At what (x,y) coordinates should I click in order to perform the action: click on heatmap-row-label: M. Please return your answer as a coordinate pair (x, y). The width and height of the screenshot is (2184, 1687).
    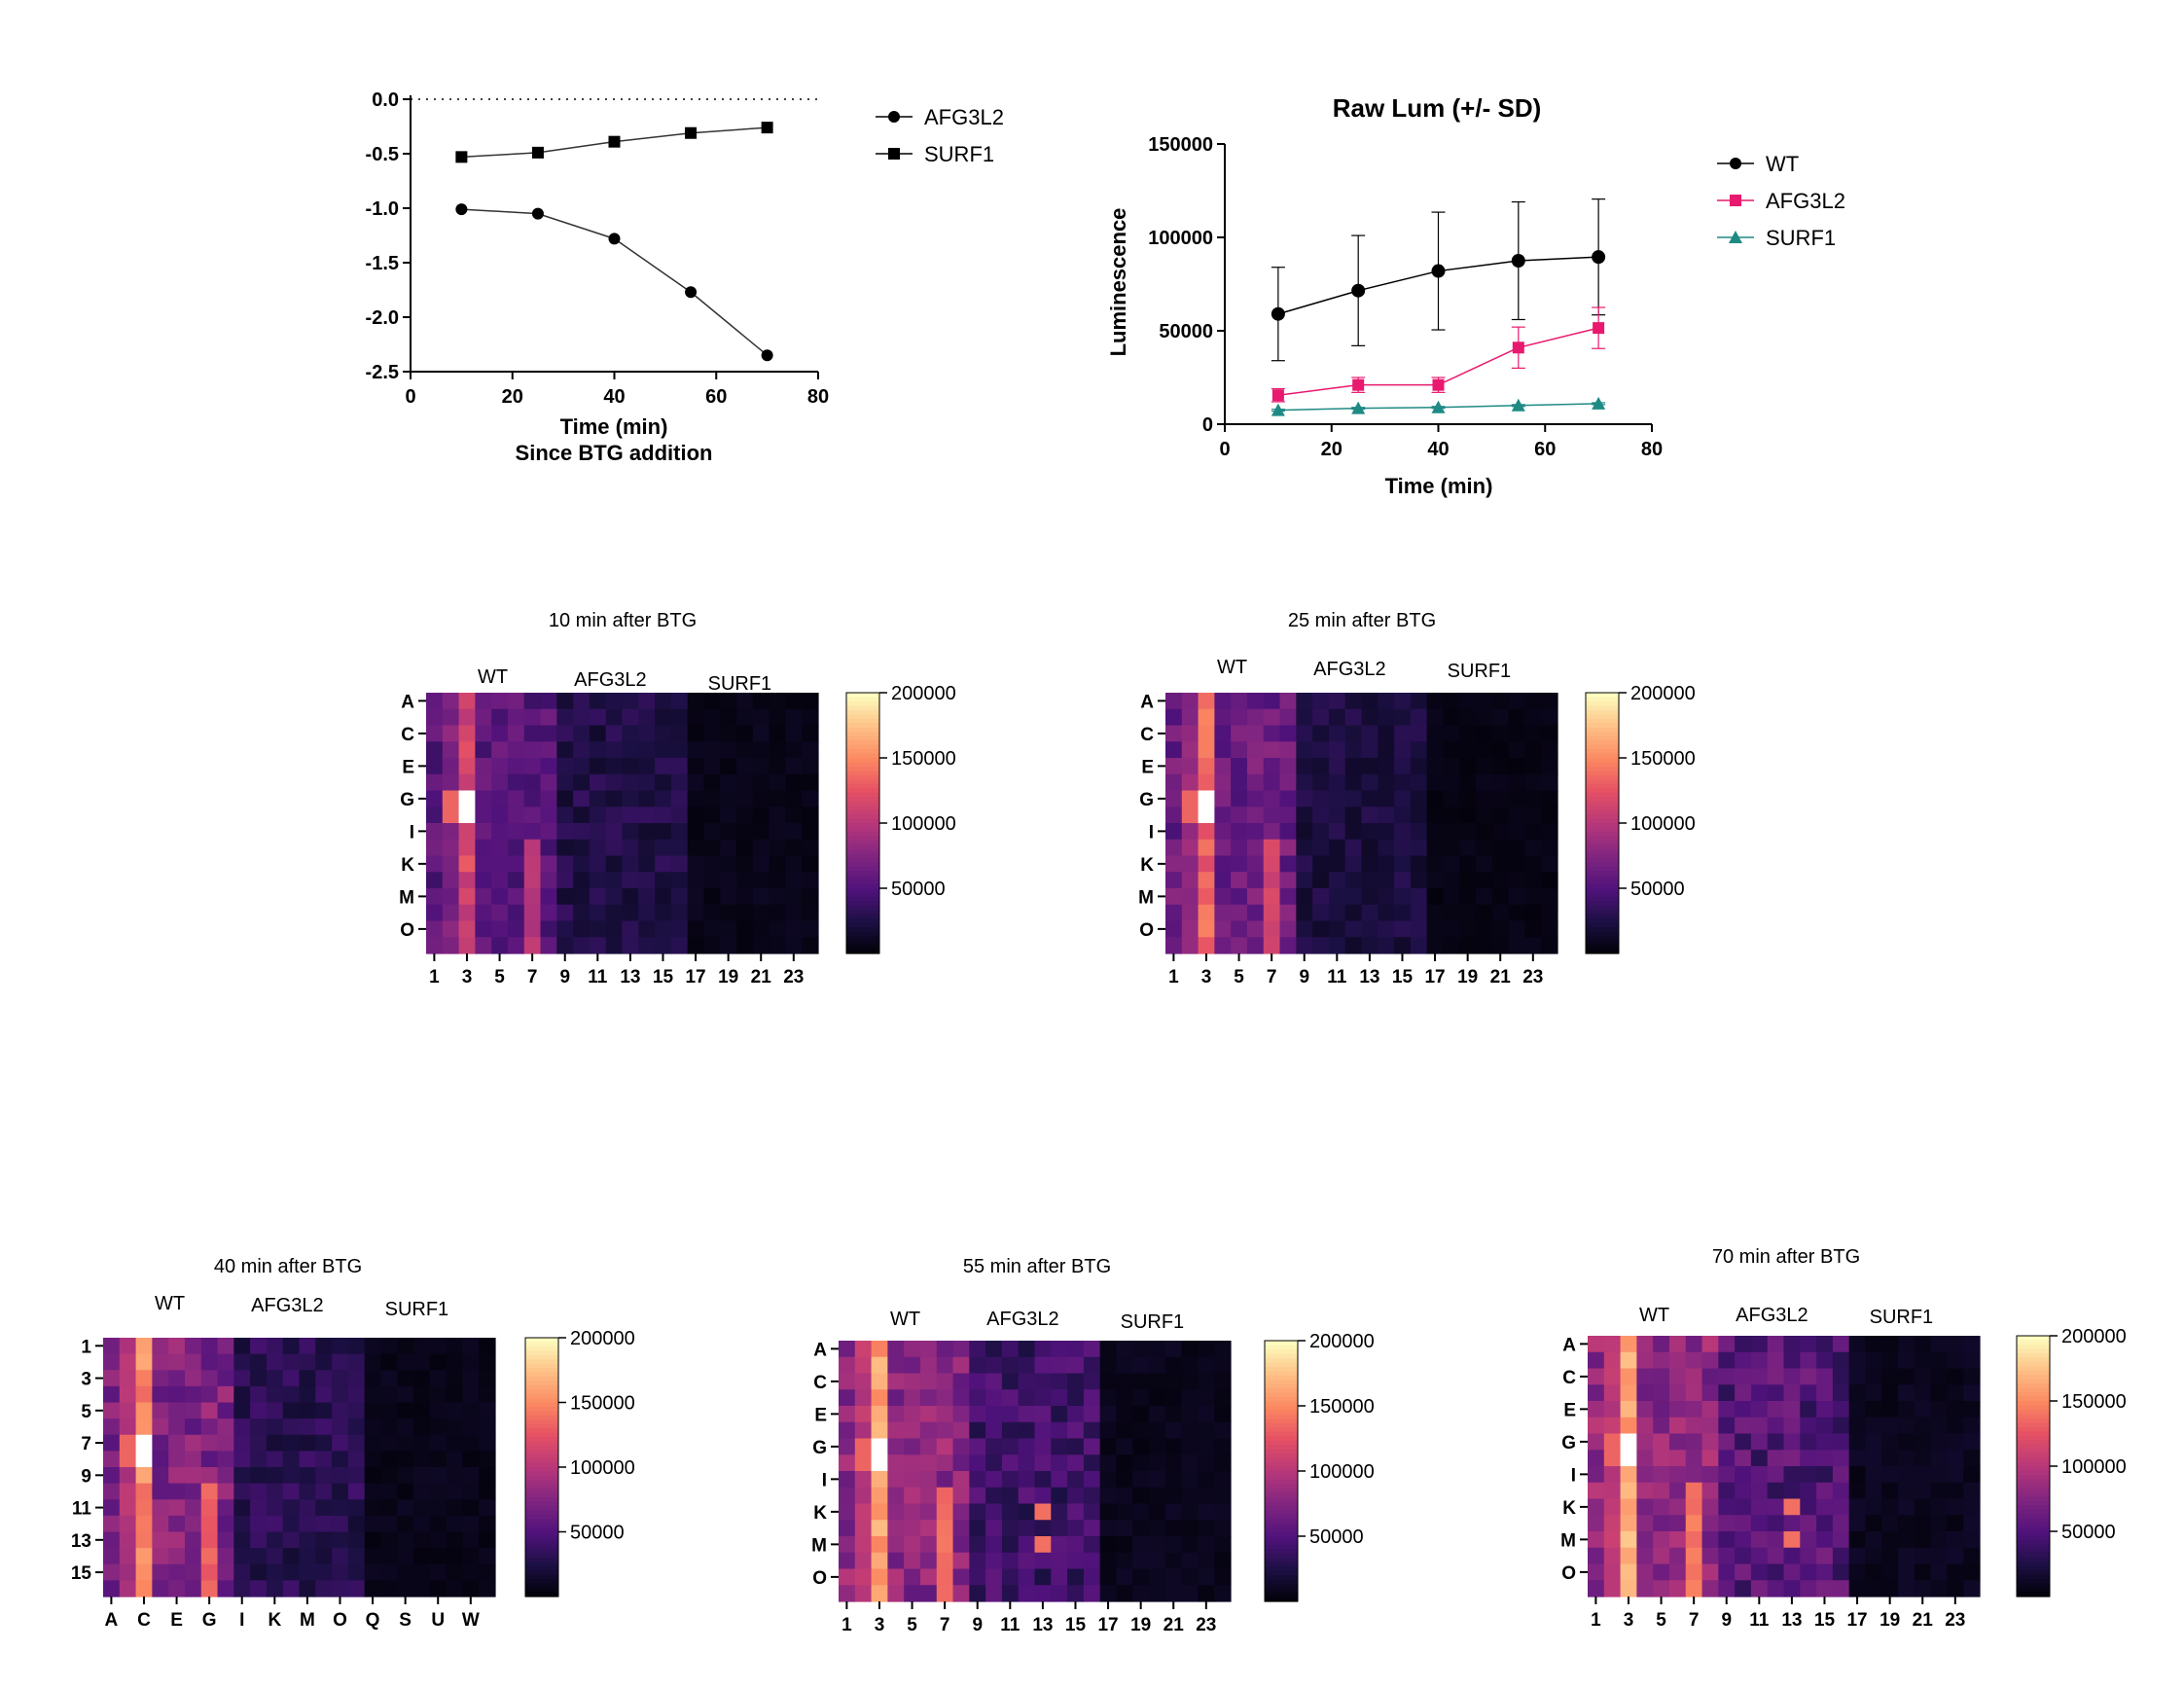
    Looking at the image, I should click on (819, 1545).